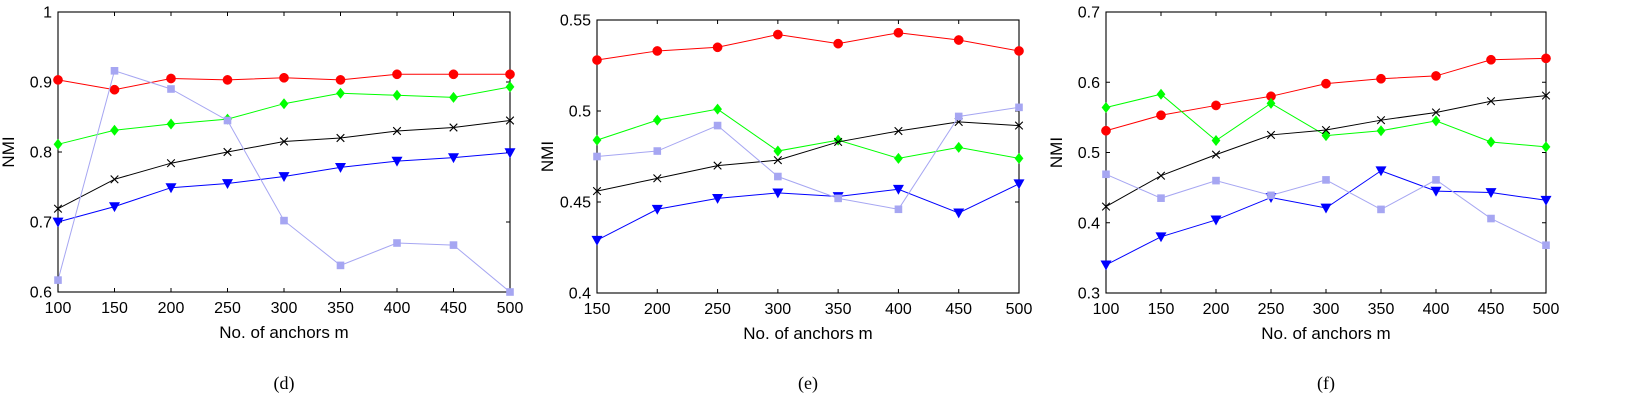 The image size is (1644, 413). Describe the element at coordinates (1056, 152) in the screenshot. I see `y-axis-title: NMI` at that location.